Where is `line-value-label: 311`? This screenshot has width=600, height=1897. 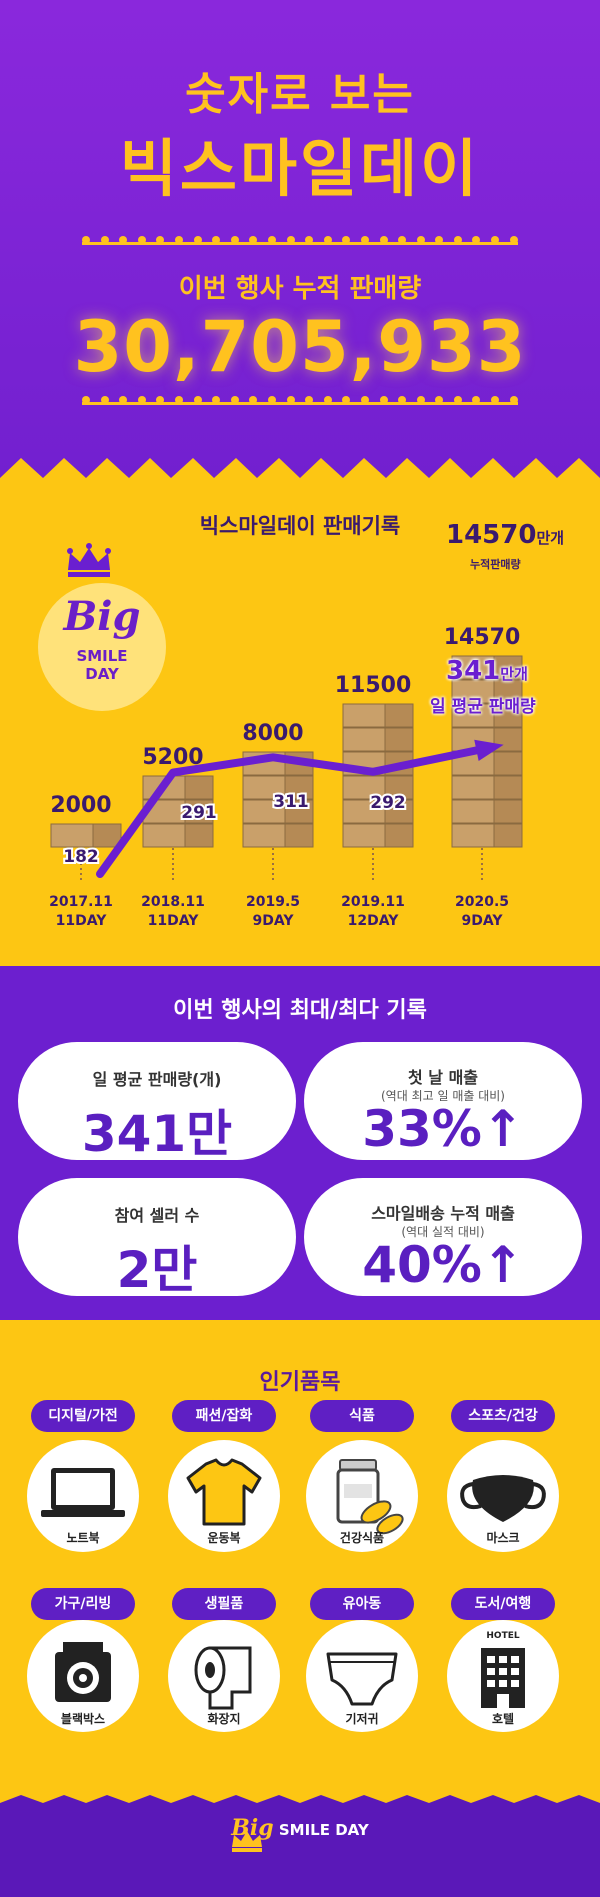
line-value-label: 311 is located at coordinates (291, 802).